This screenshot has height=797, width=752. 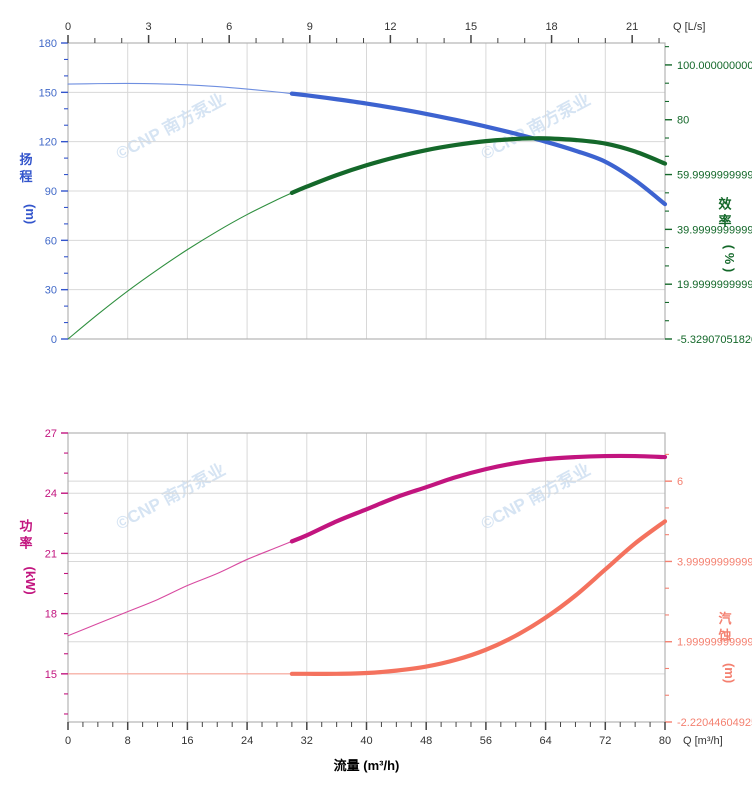 What do you see at coordinates (724, 635) in the screenshot?
I see `svg-text: 蚀` at bounding box center [724, 635].